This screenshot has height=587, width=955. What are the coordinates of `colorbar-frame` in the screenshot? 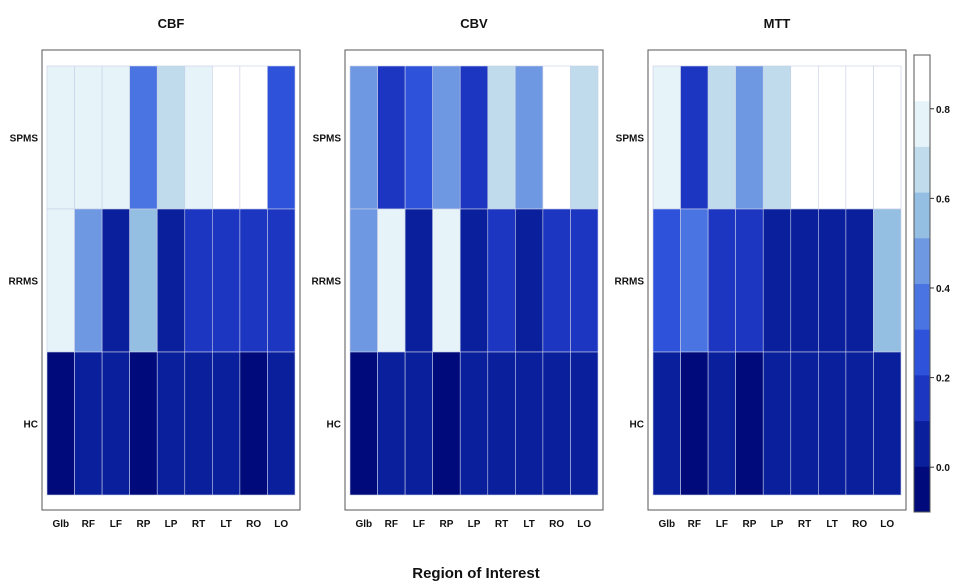 It's located at (922, 283).